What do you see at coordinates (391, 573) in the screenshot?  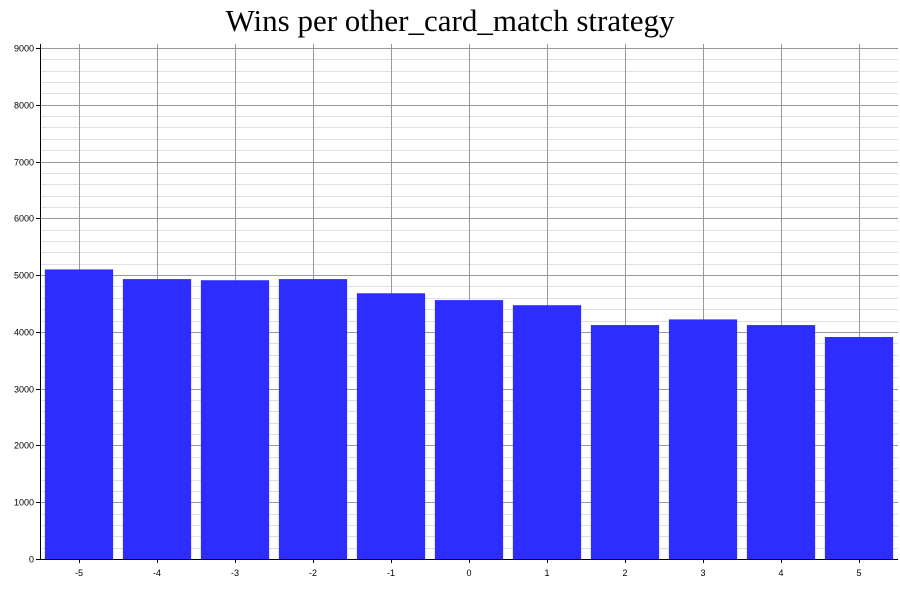 I see `x-tick-label: -1` at bounding box center [391, 573].